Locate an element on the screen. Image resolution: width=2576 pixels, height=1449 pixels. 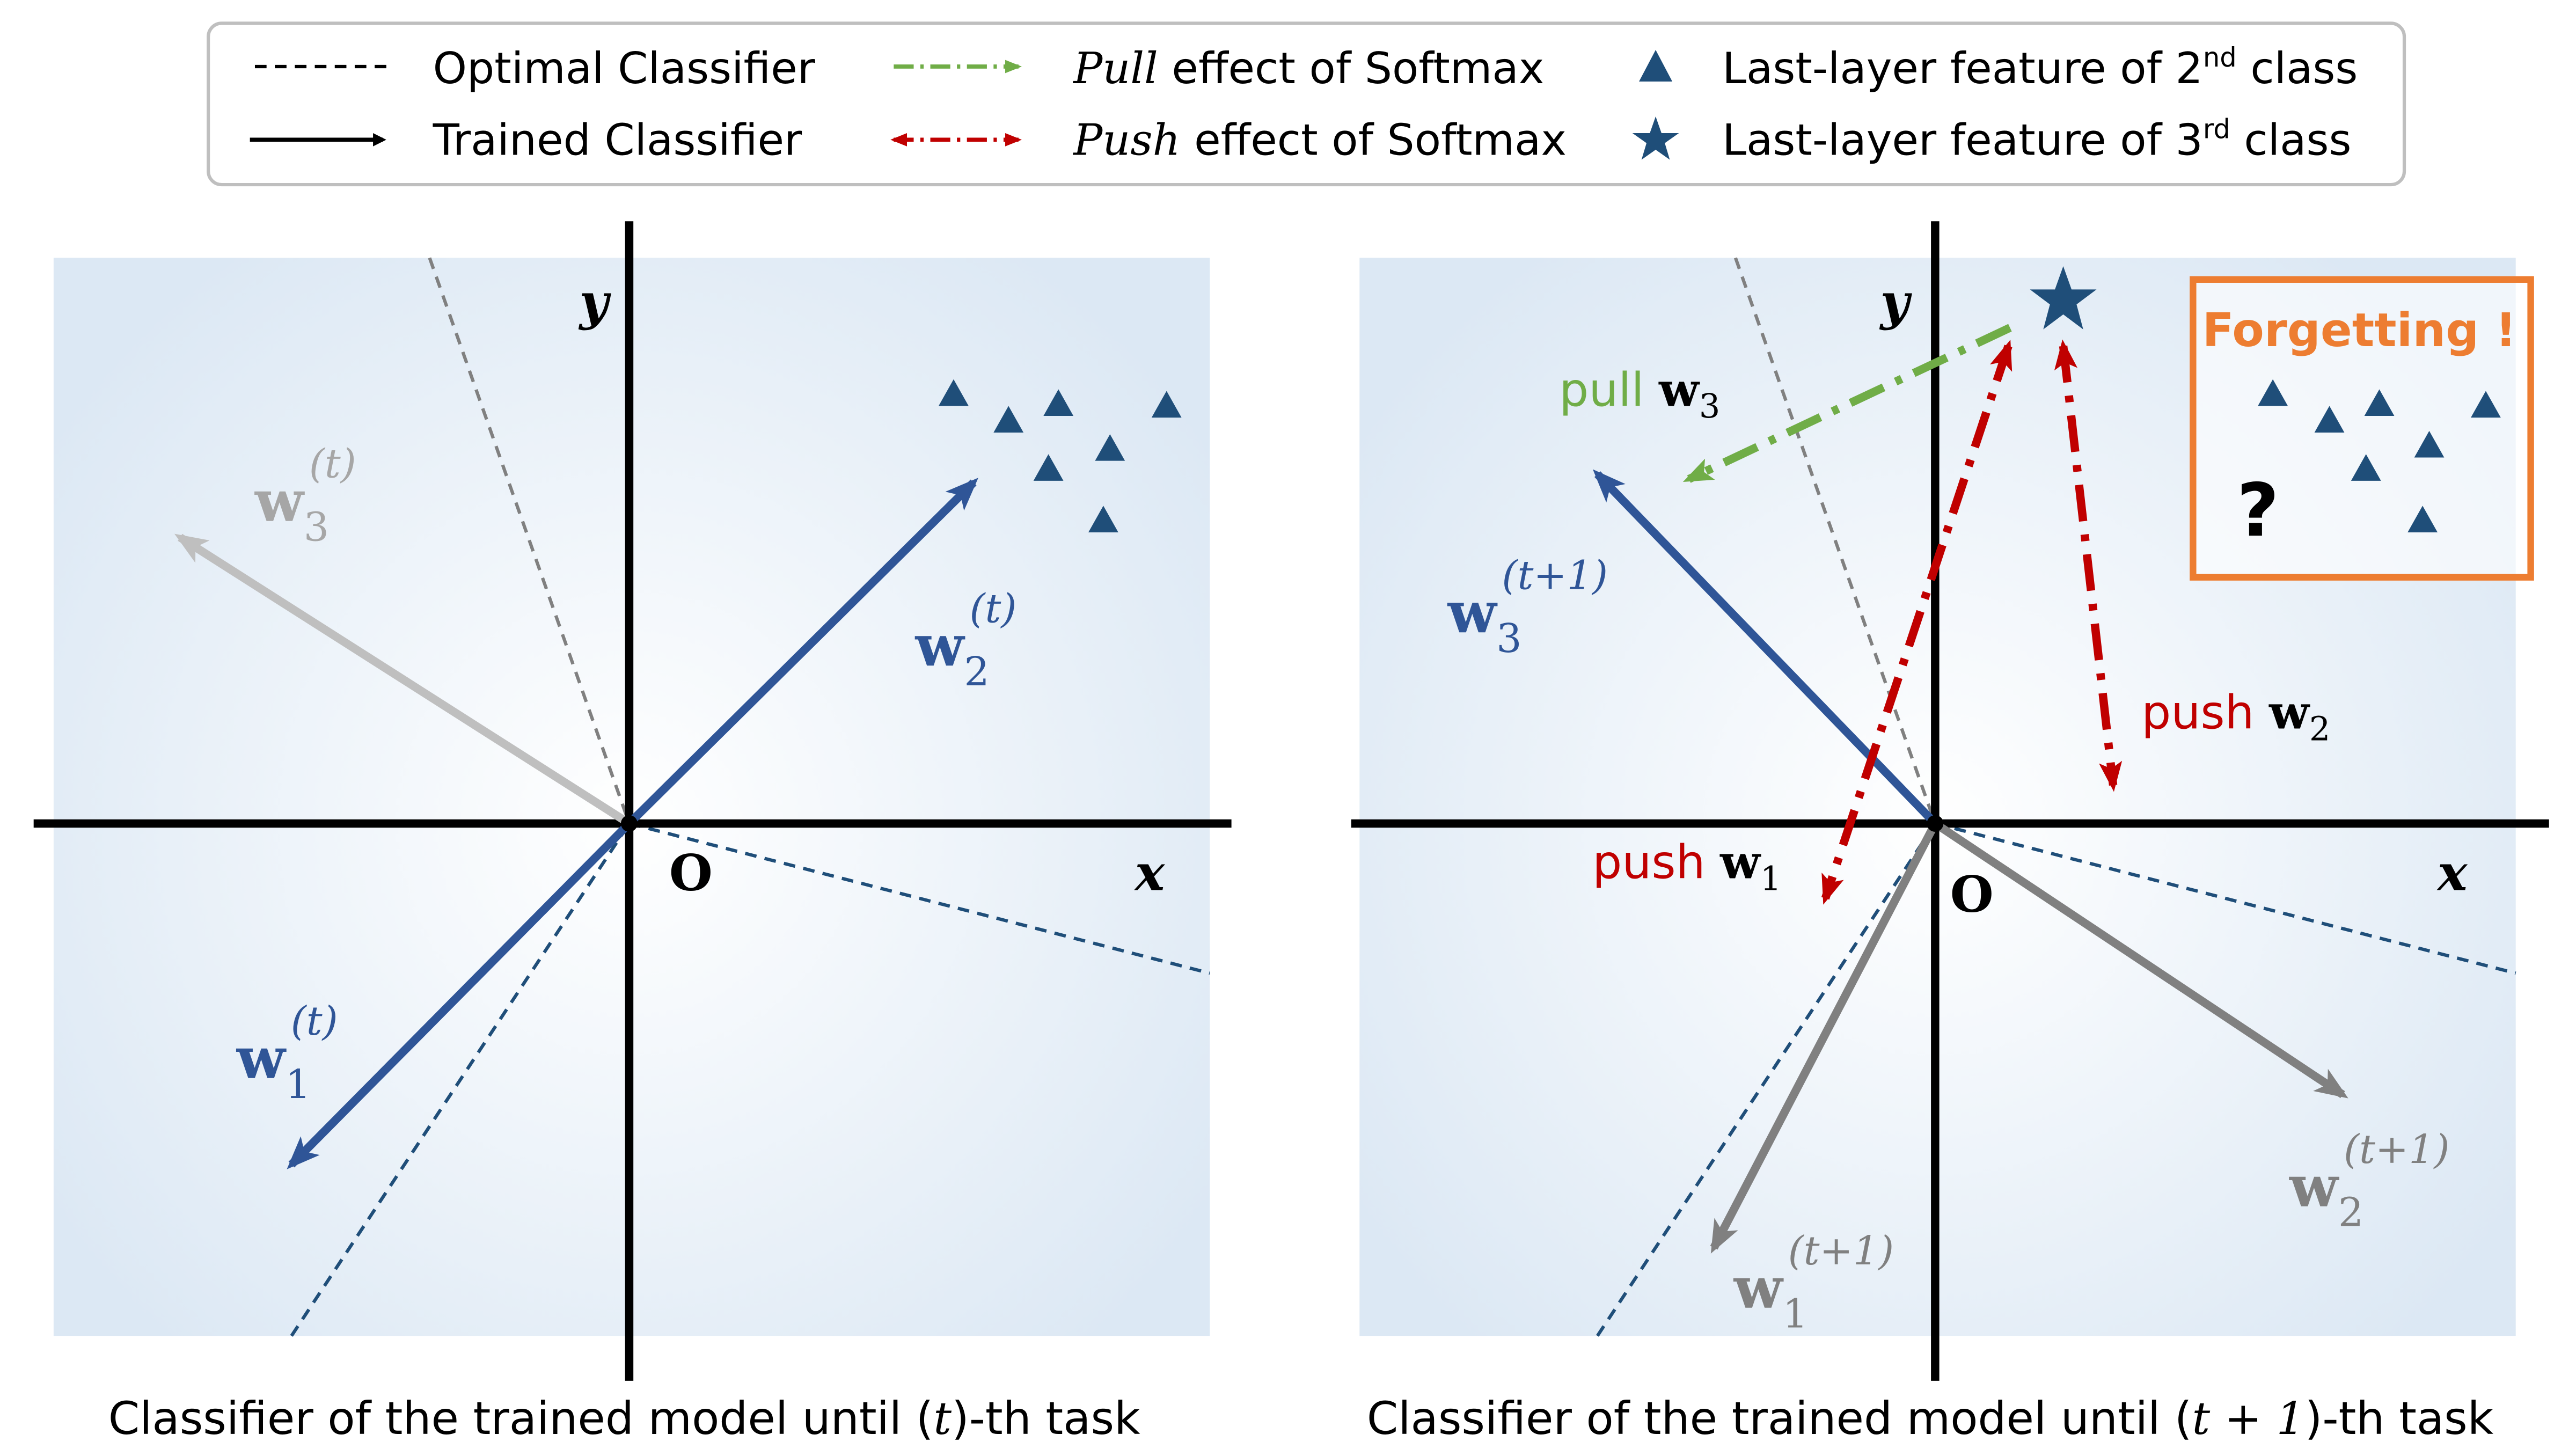
w1-label: w1(t+1) is located at coordinates (1813, 1282).